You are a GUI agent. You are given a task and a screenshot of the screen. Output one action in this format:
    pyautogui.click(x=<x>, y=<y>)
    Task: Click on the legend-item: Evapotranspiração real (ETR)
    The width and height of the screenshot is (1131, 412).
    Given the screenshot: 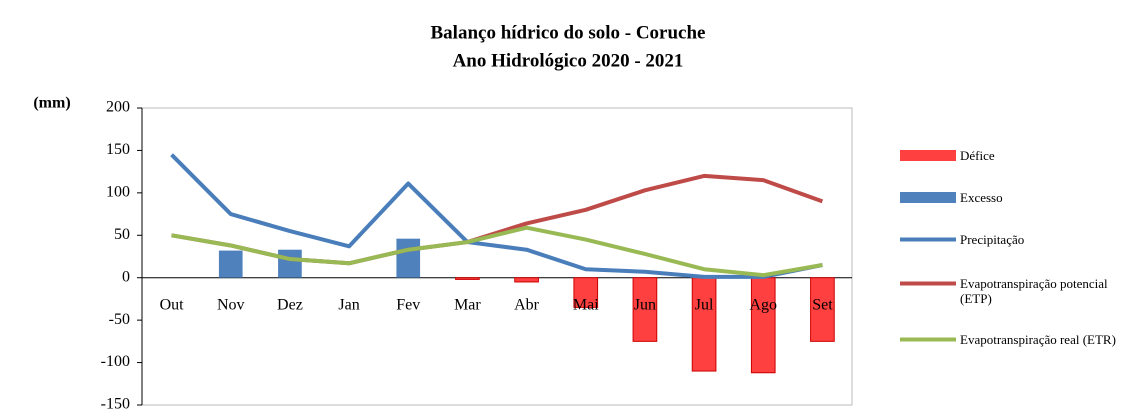 What is the action you would take?
    pyautogui.click(x=1010, y=339)
    